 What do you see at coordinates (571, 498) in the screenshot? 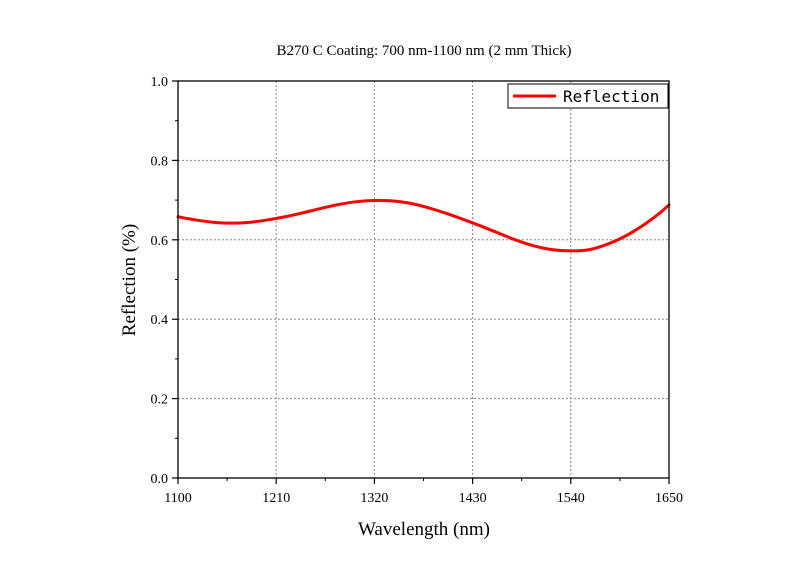
I see `x-tick-label: 1540` at bounding box center [571, 498].